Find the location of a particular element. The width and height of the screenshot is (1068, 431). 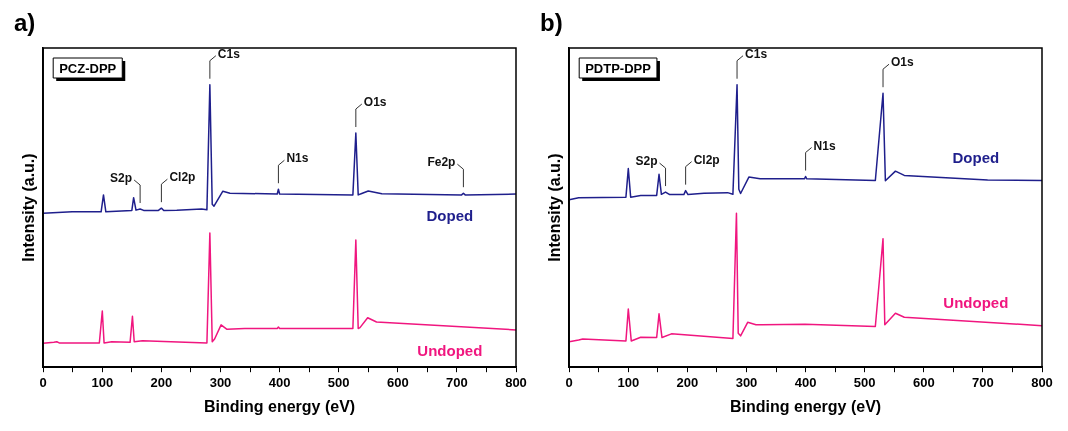

chart-title: b) is located at coordinates (551, 22).